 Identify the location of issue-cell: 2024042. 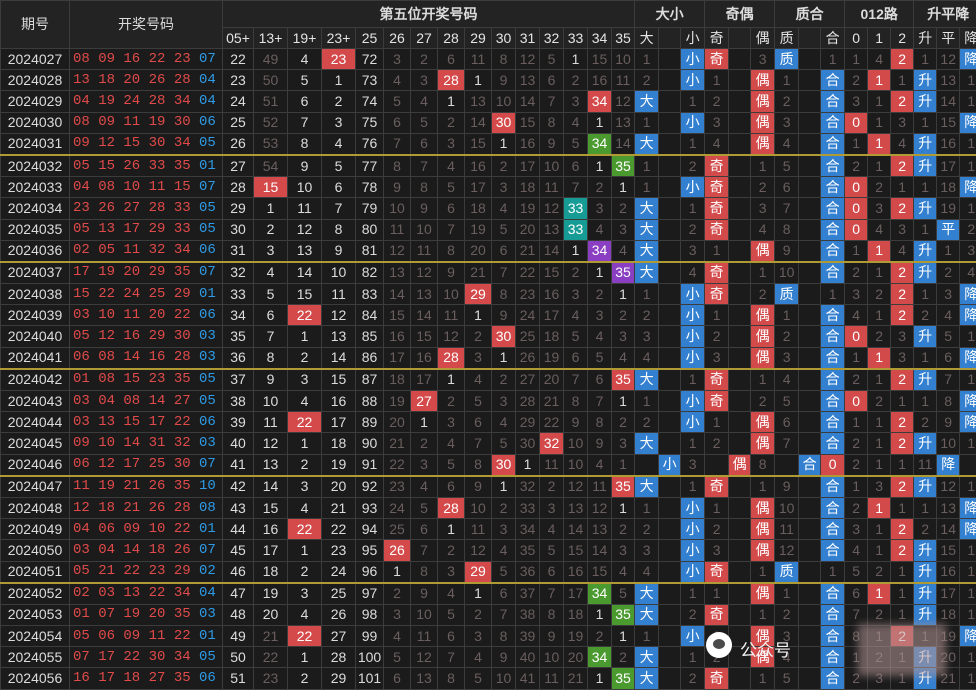
(35, 380).